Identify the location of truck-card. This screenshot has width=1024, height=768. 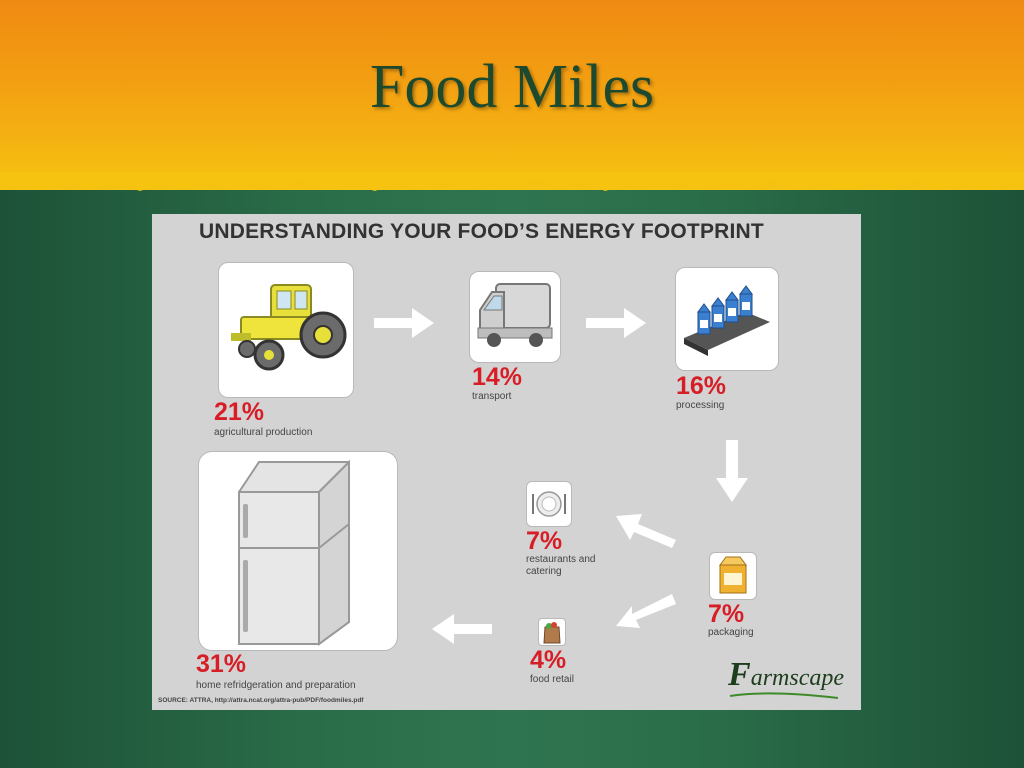
(515, 317).